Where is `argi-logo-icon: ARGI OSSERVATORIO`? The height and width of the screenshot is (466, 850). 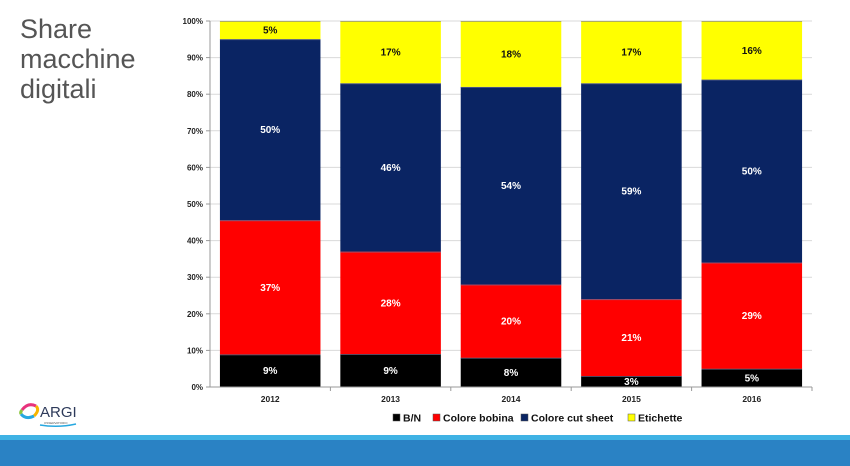
argi-logo-icon: ARGI OSSERVATORIO is located at coordinates (48, 415).